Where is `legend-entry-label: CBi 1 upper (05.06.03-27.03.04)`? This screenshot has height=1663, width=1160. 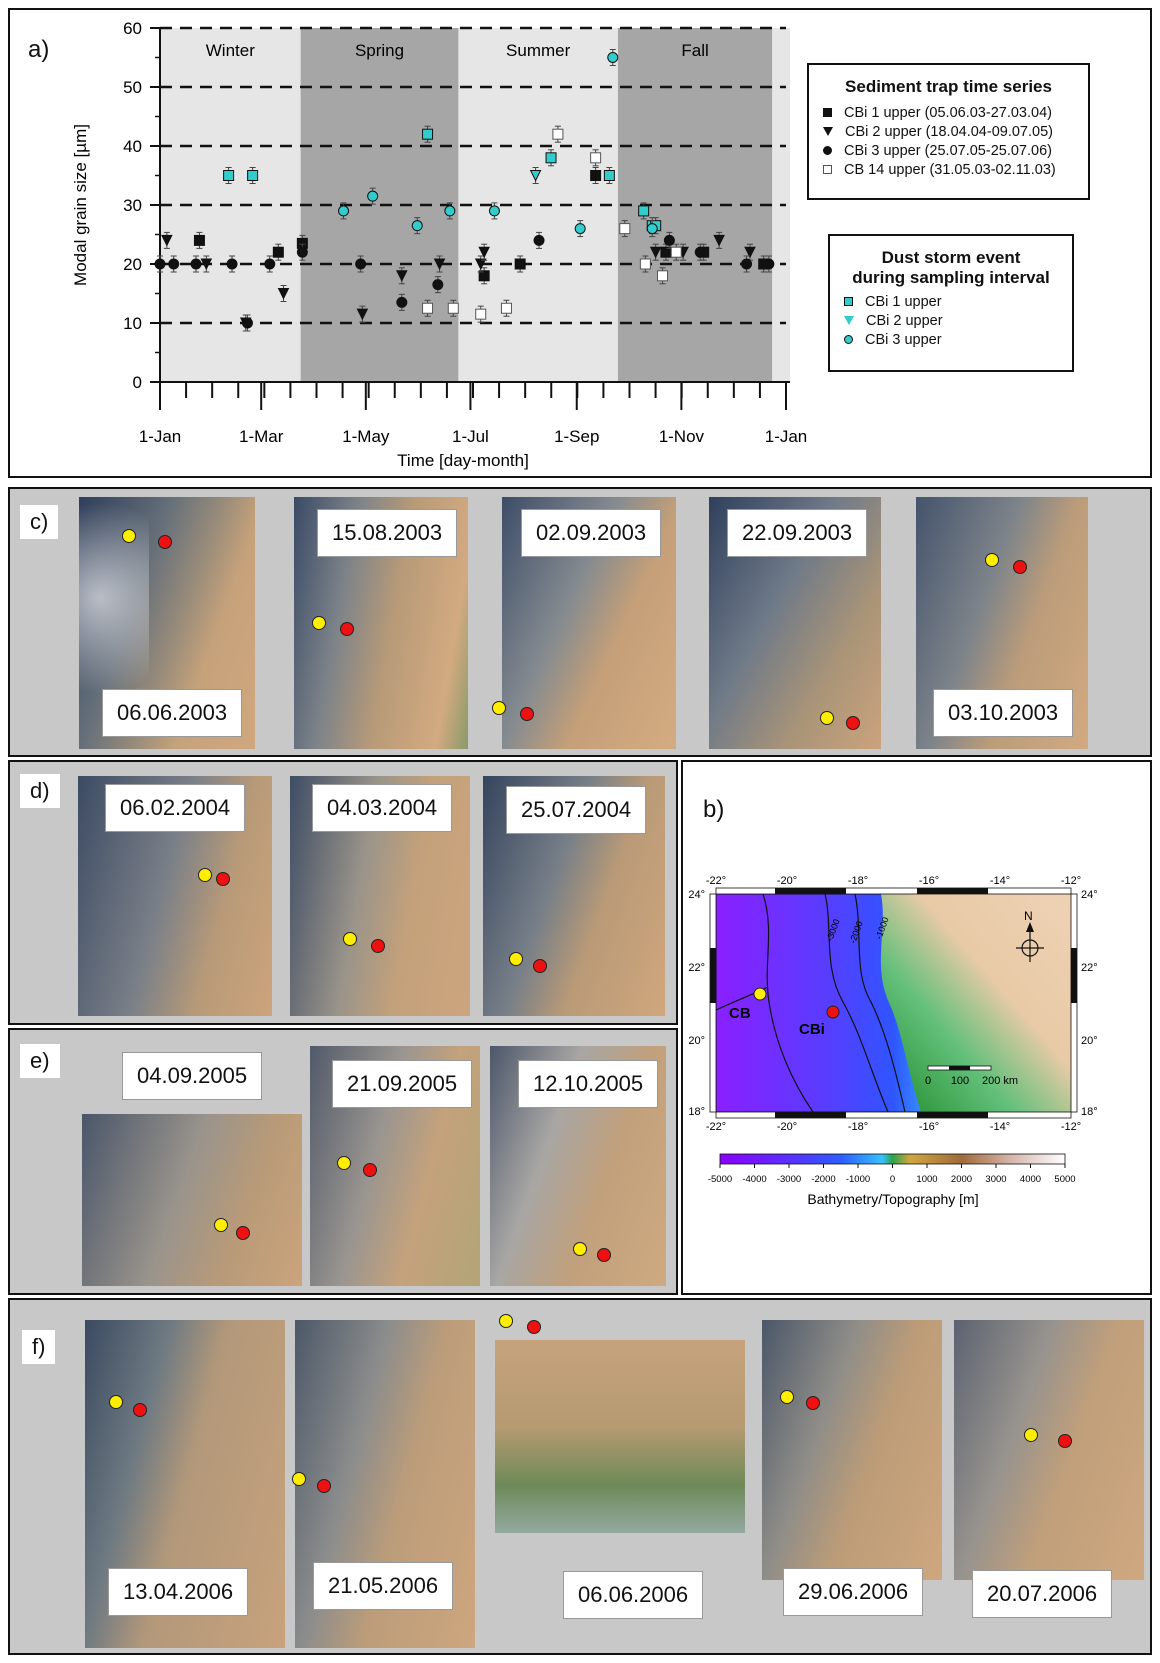
legend-entry-label: CBi 1 upper (05.06.03-27.03.04) is located at coordinates (948, 112).